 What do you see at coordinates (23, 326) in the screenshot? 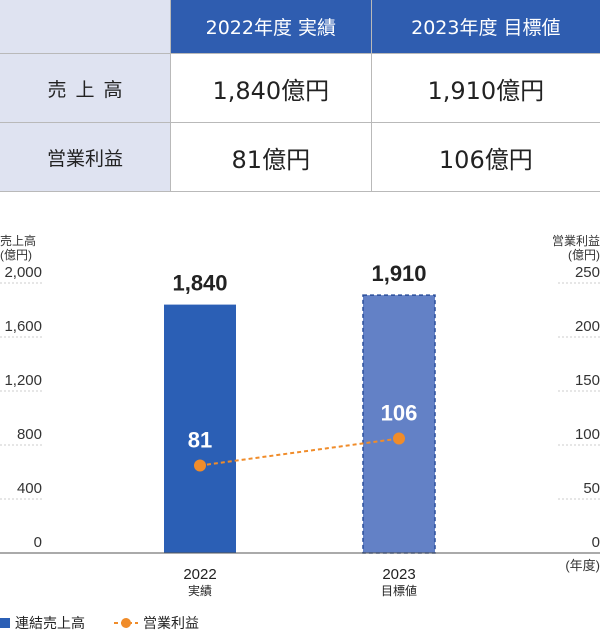
I see `left-tick-label: 1,600` at bounding box center [23, 326].